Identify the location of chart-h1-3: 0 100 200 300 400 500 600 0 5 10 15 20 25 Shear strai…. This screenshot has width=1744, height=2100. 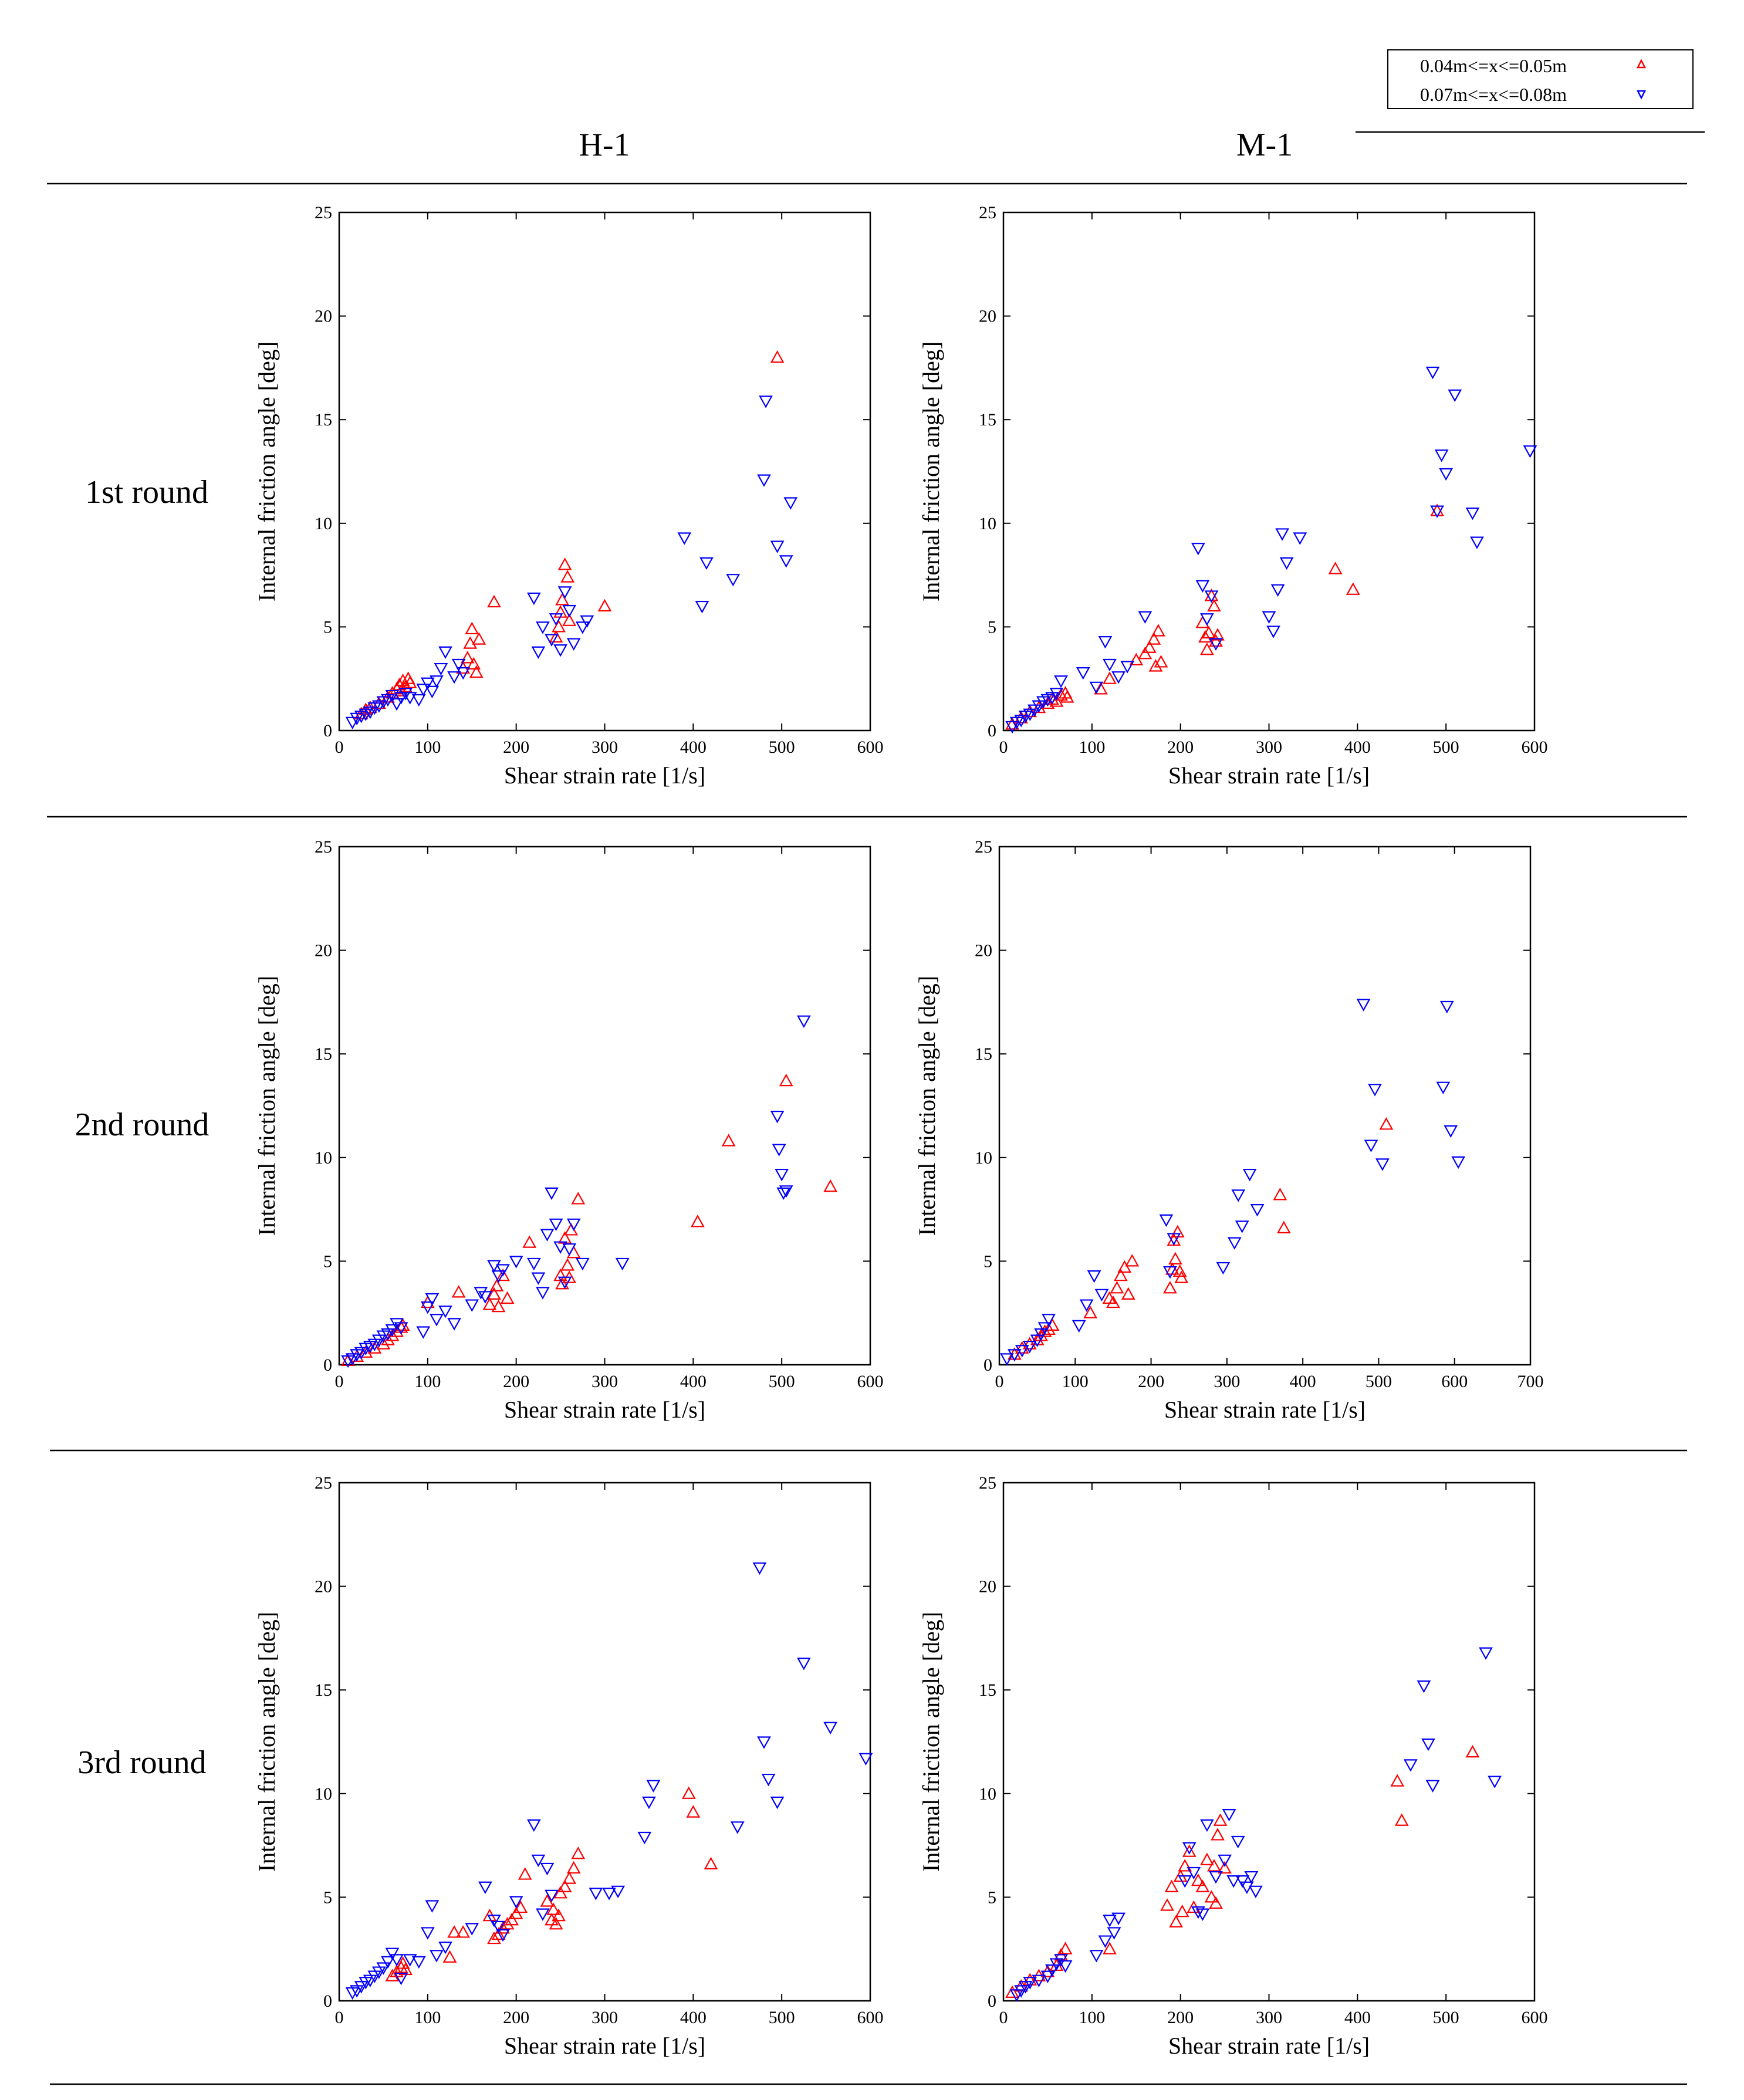
(569, 1766).